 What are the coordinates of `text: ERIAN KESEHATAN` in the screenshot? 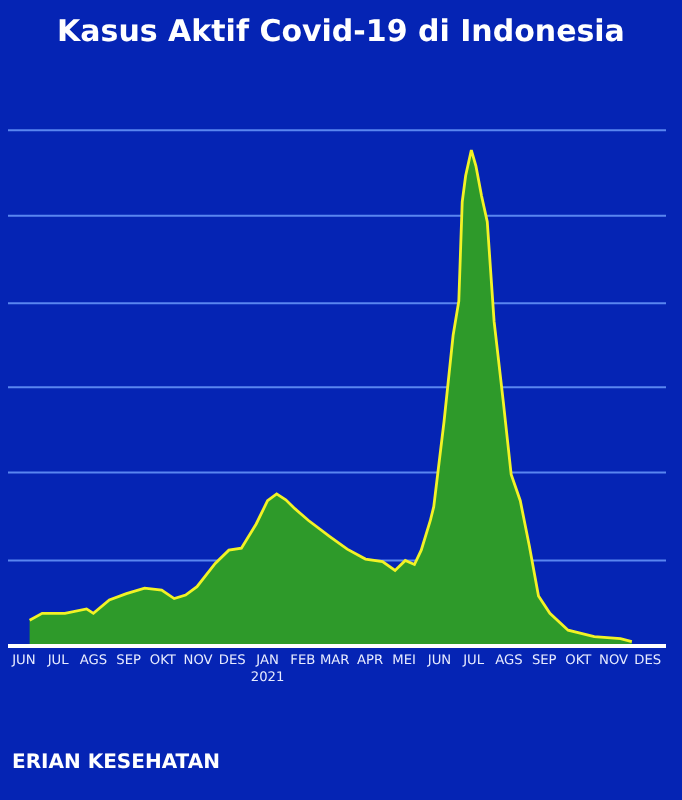 It's located at (116, 763).